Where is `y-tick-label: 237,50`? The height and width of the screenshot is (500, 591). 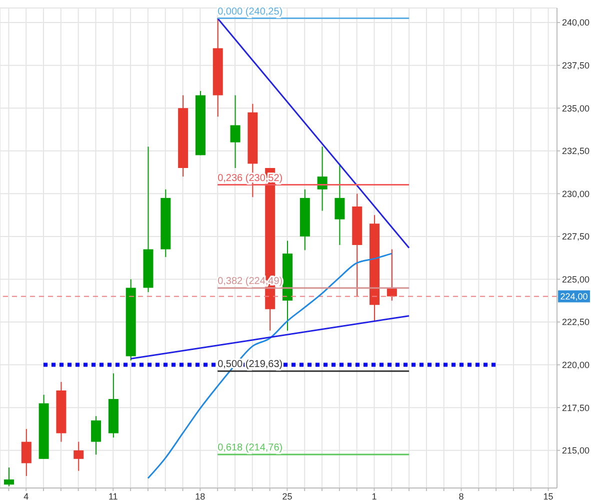 y-tick-label: 237,50 is located at coordinates (576, 65).